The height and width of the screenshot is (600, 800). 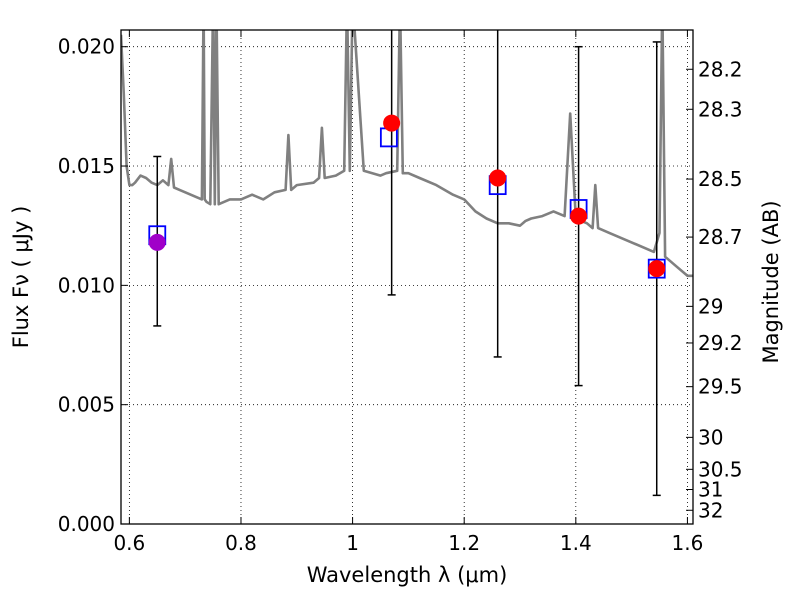 I want to click on y-ticks: 0.000 0.005 0.010 0.015 0.020, so click(x=93, y=285).